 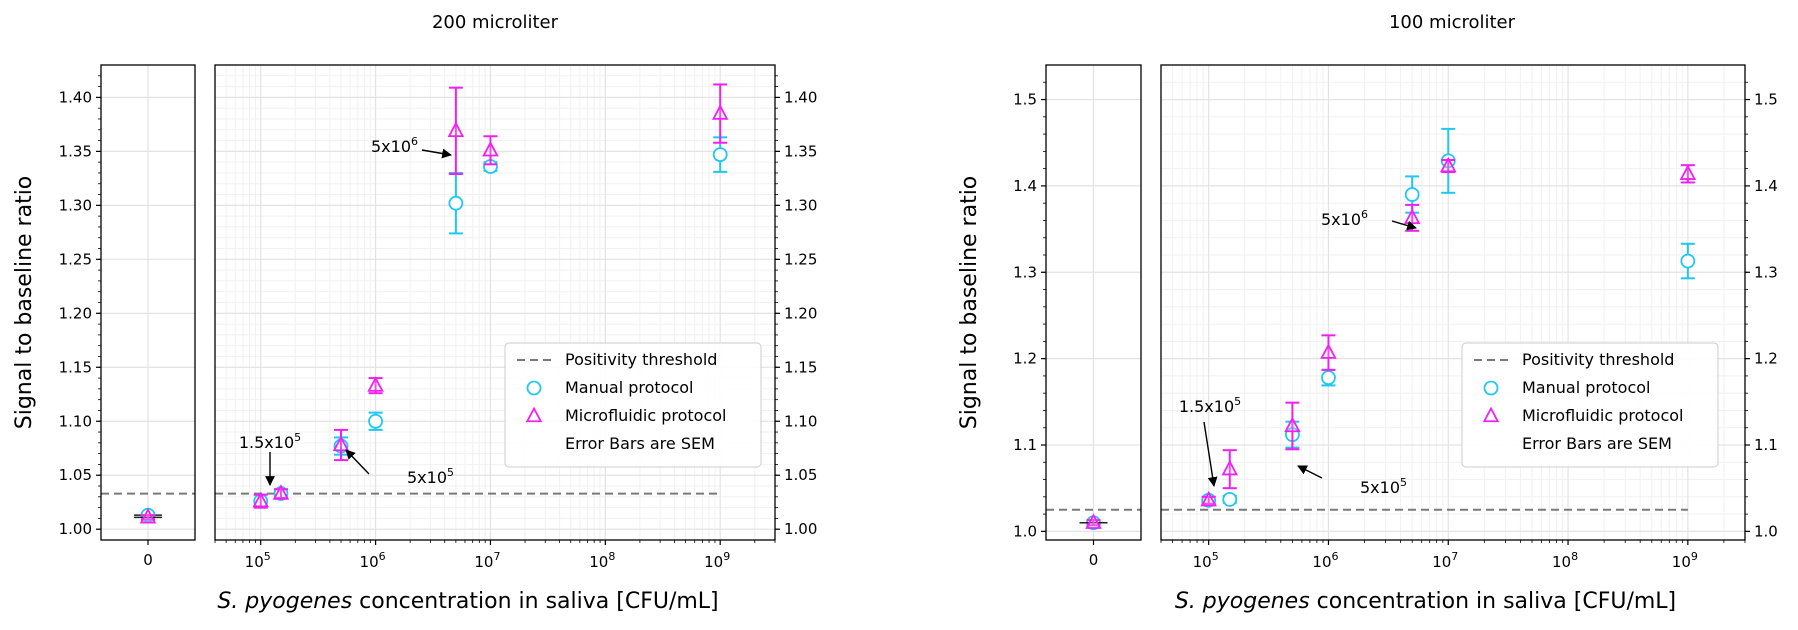 I want to click on ytick-label-left: 1.05, so click(x=75, y=475).